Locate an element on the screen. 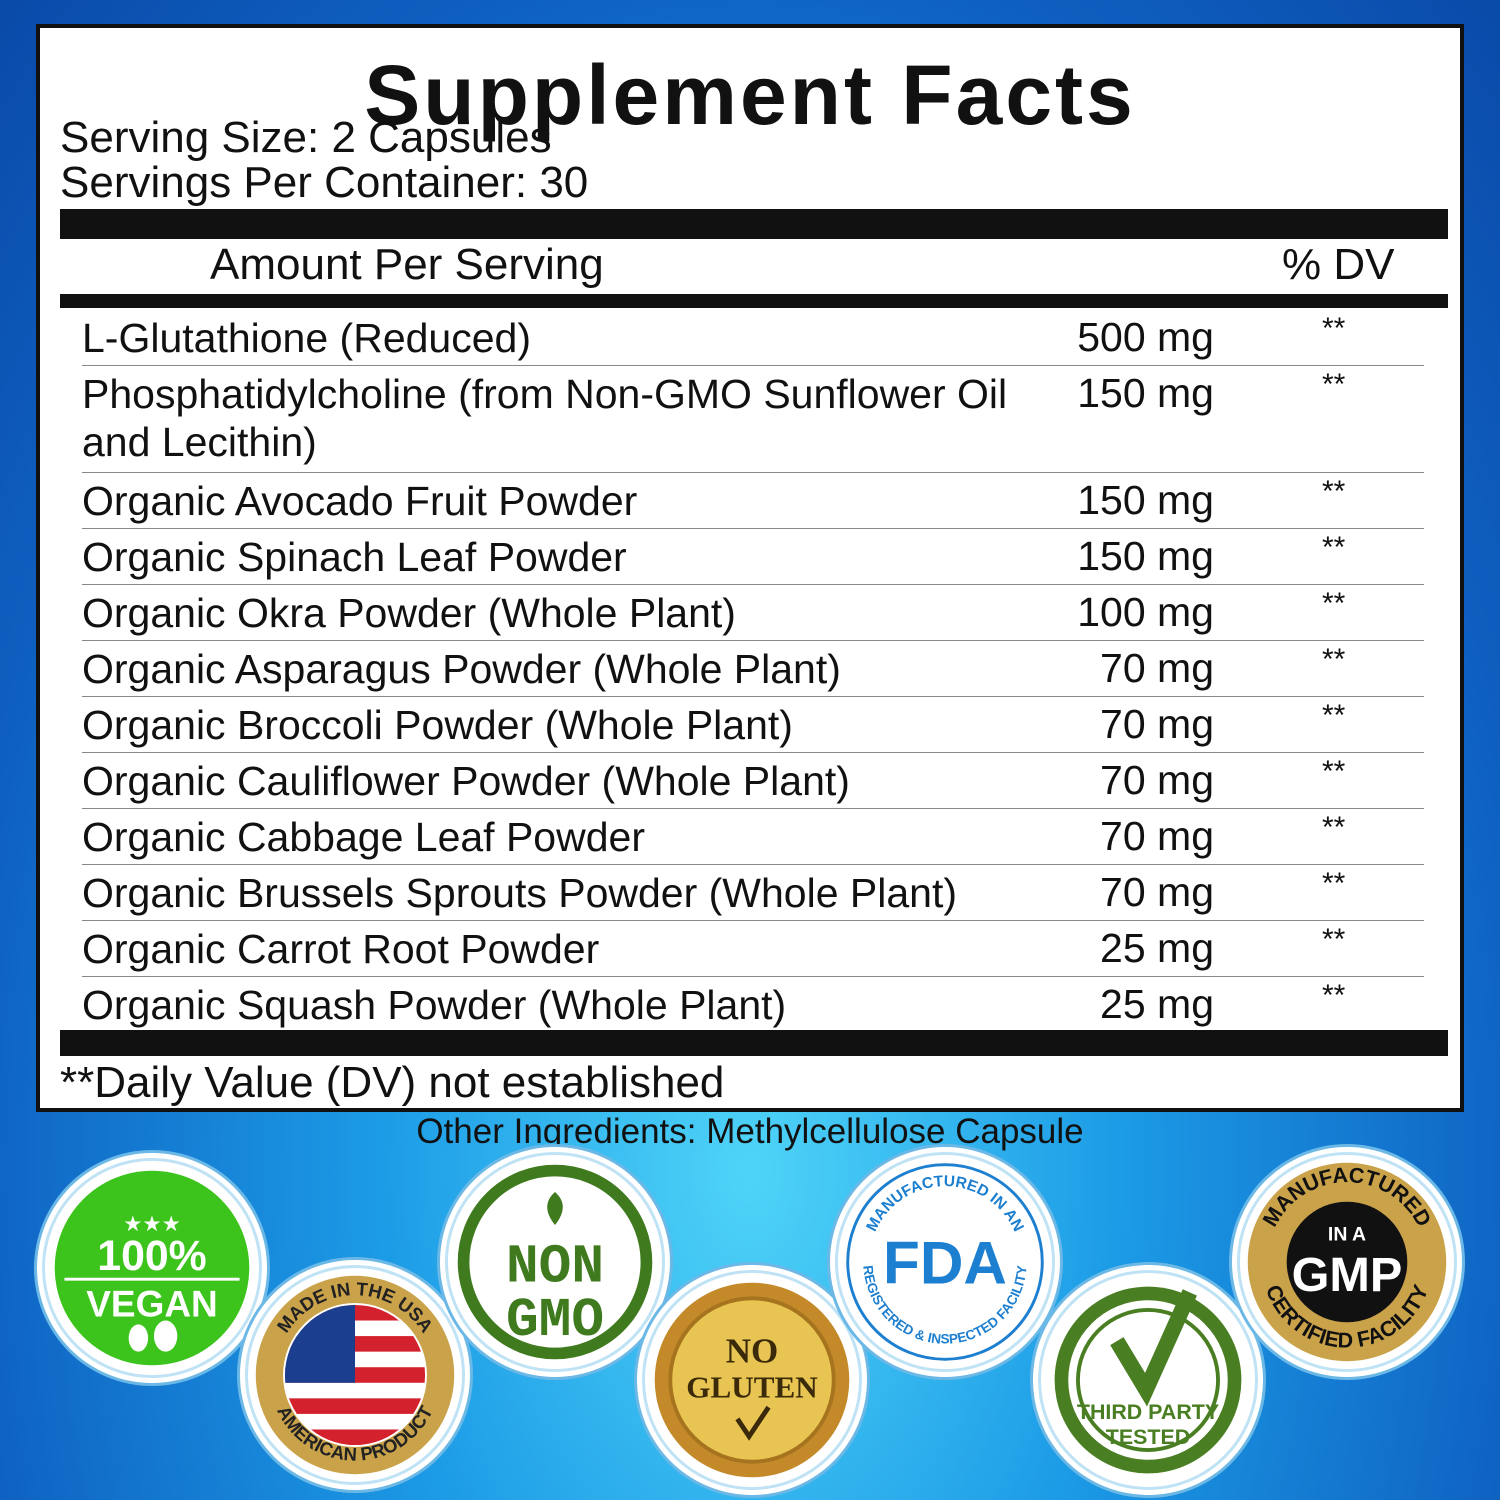 The image size is (1500, 1500). ingredient-name: Organic Carrot Root Powder is located at coordinates (341, 949).